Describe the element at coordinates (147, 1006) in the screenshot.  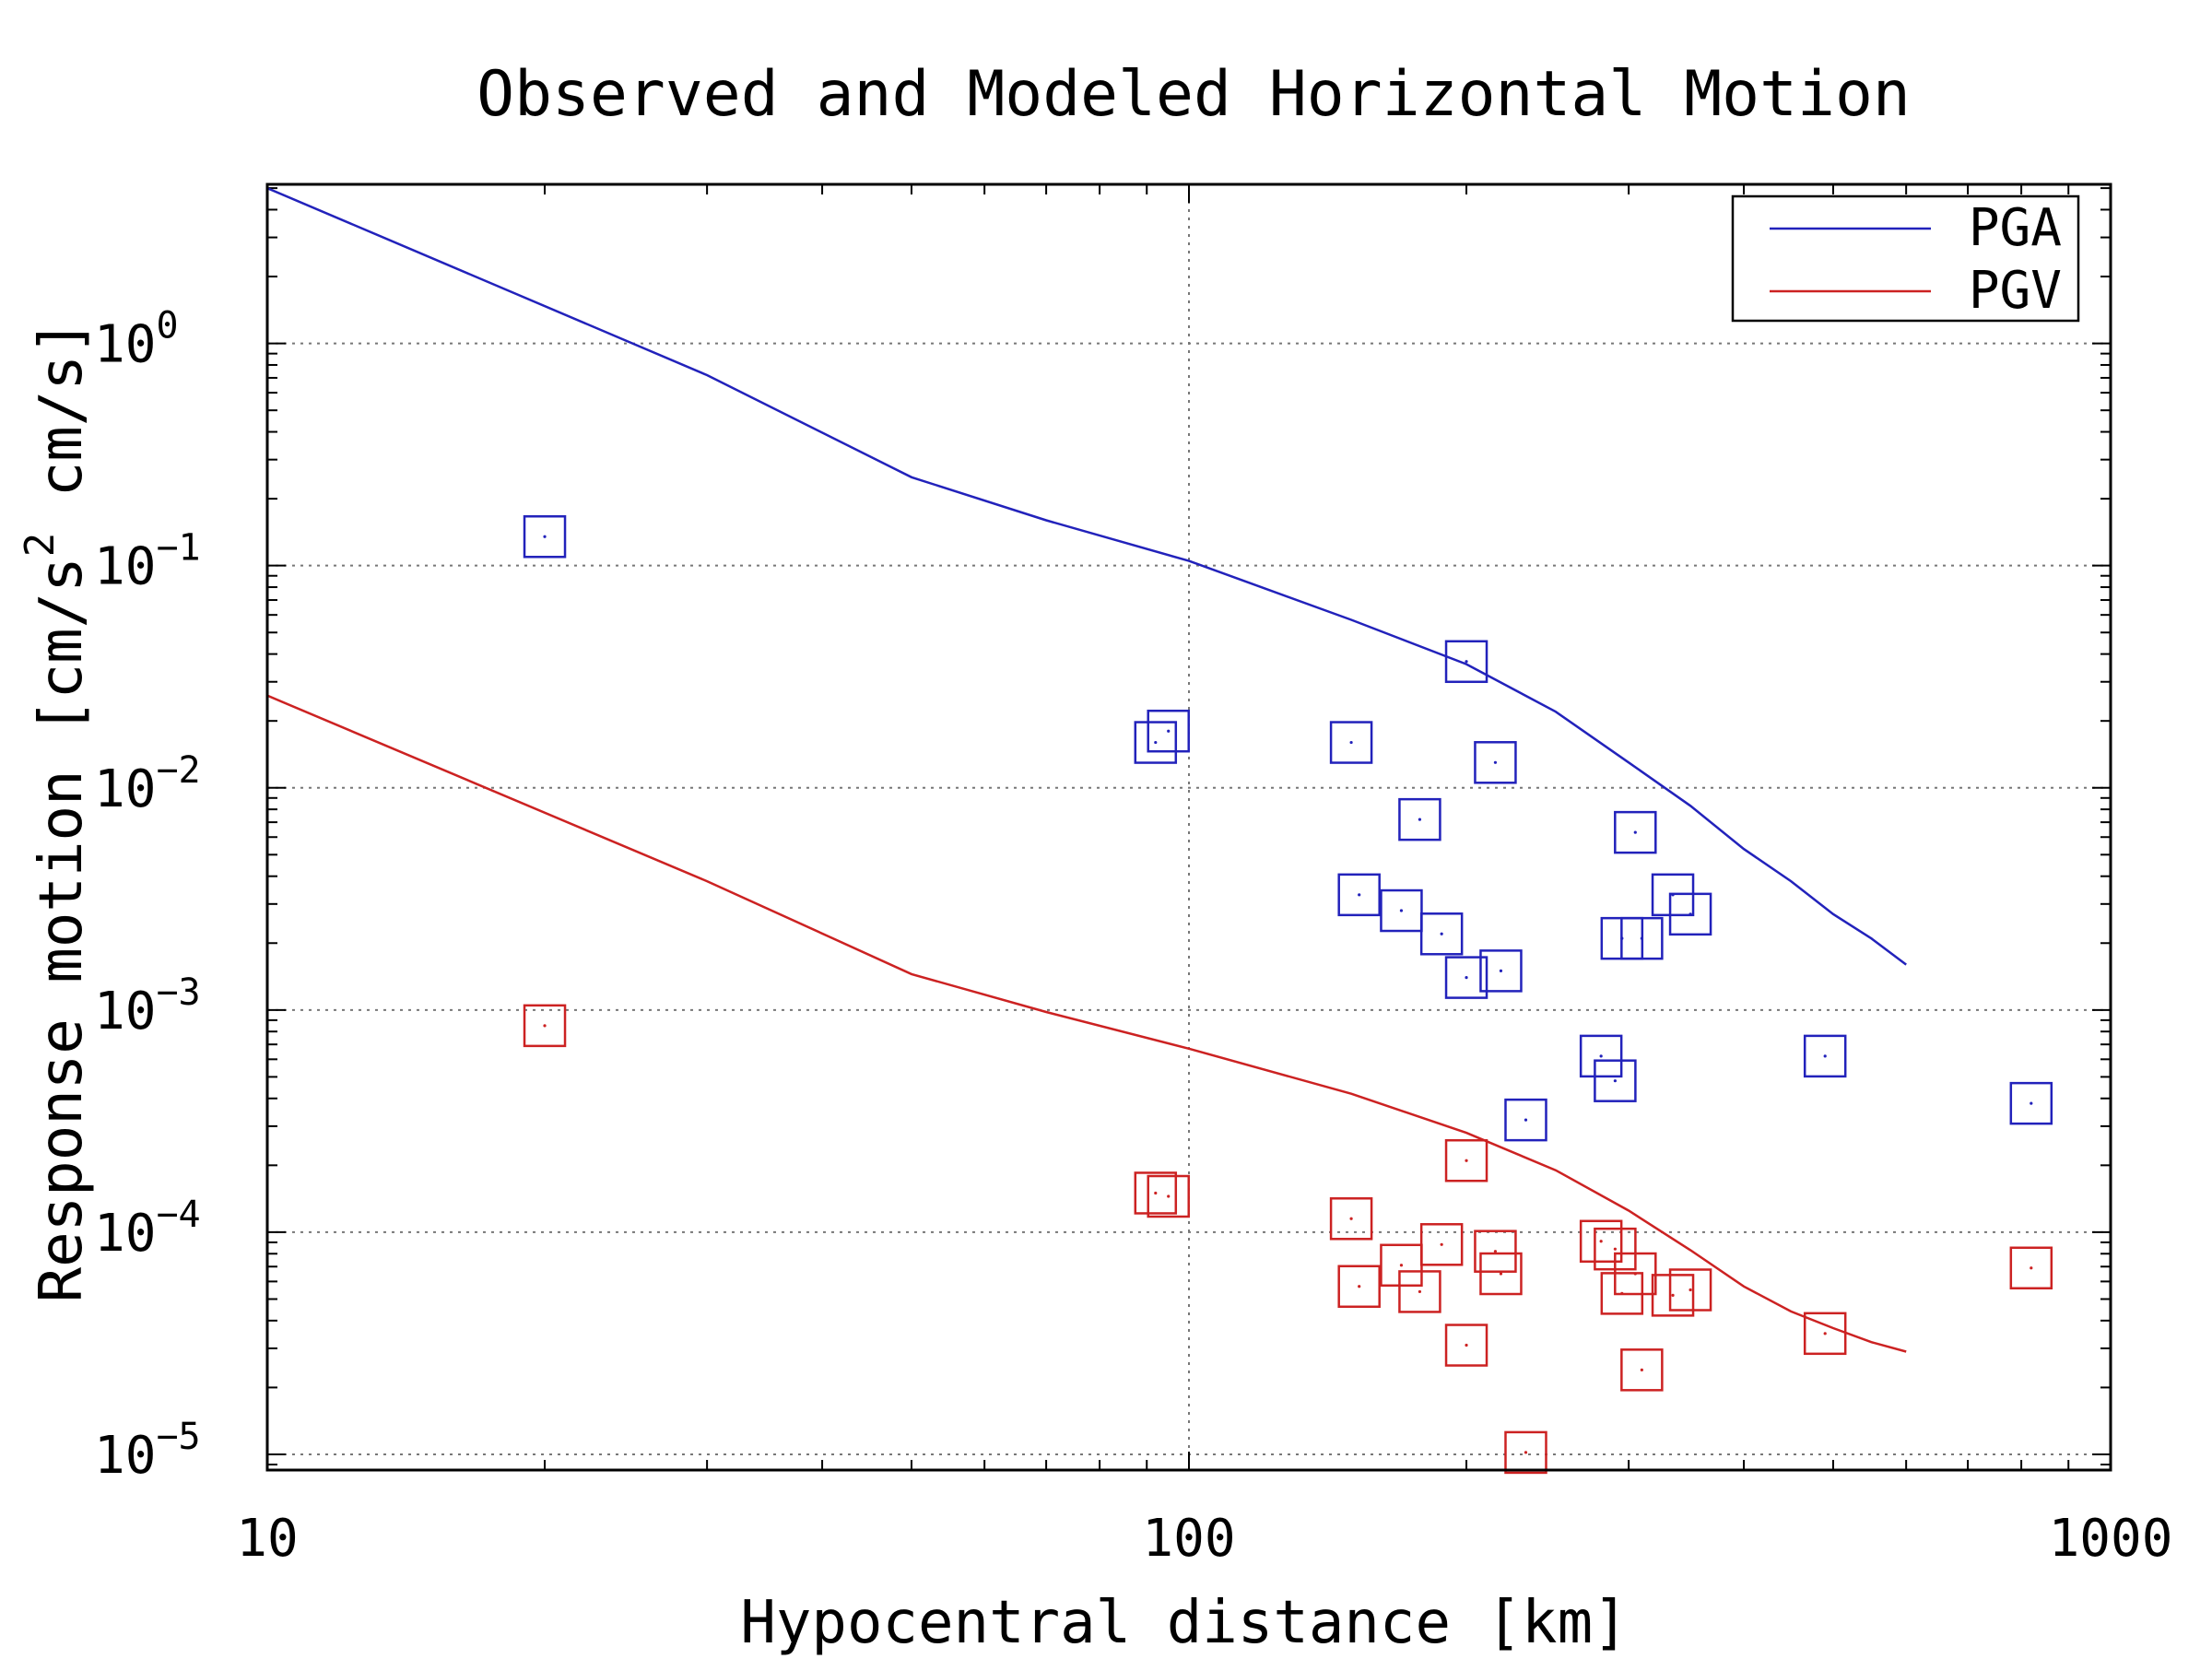
I see `y-tick-label: 10⁻³` at that location.